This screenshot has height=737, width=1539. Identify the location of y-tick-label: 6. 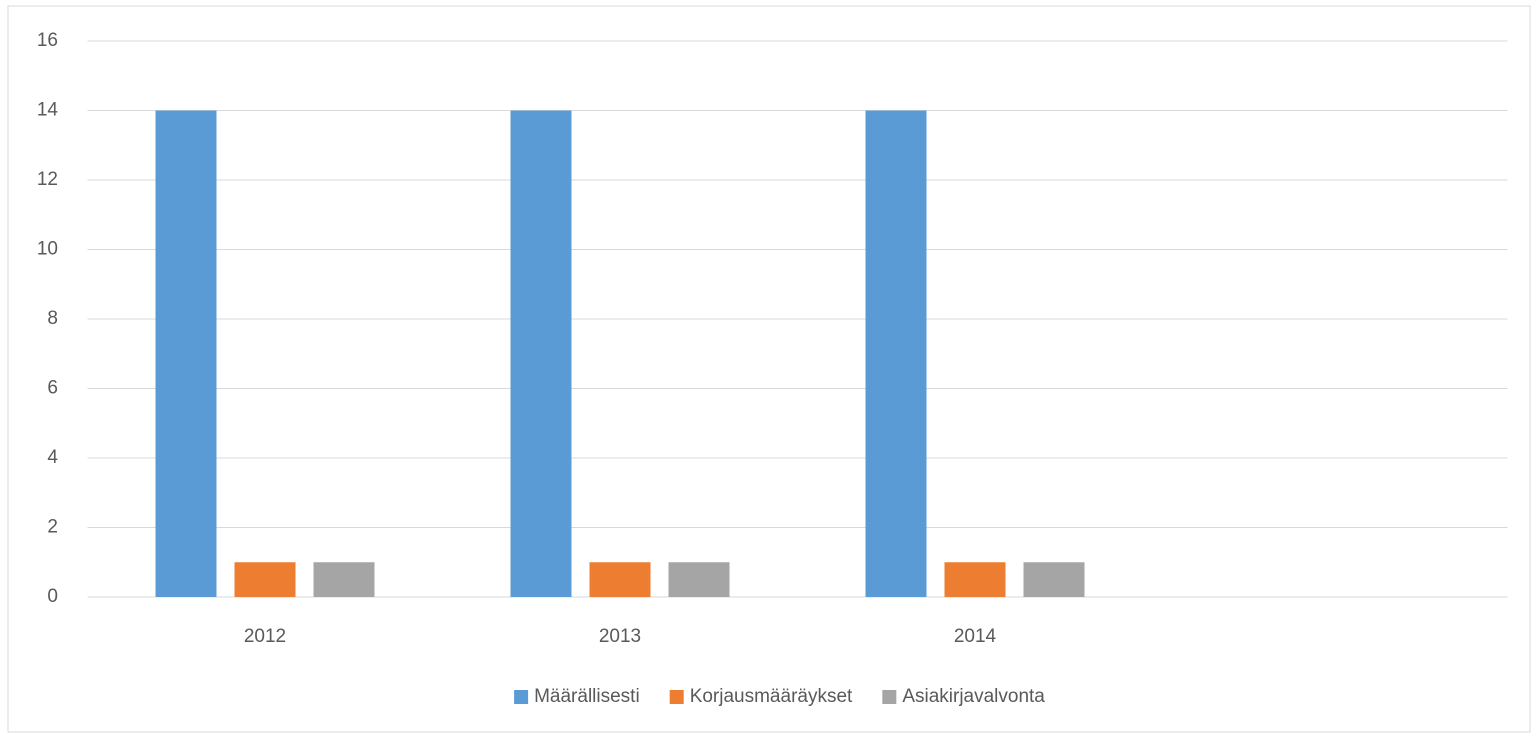
(52, 388).